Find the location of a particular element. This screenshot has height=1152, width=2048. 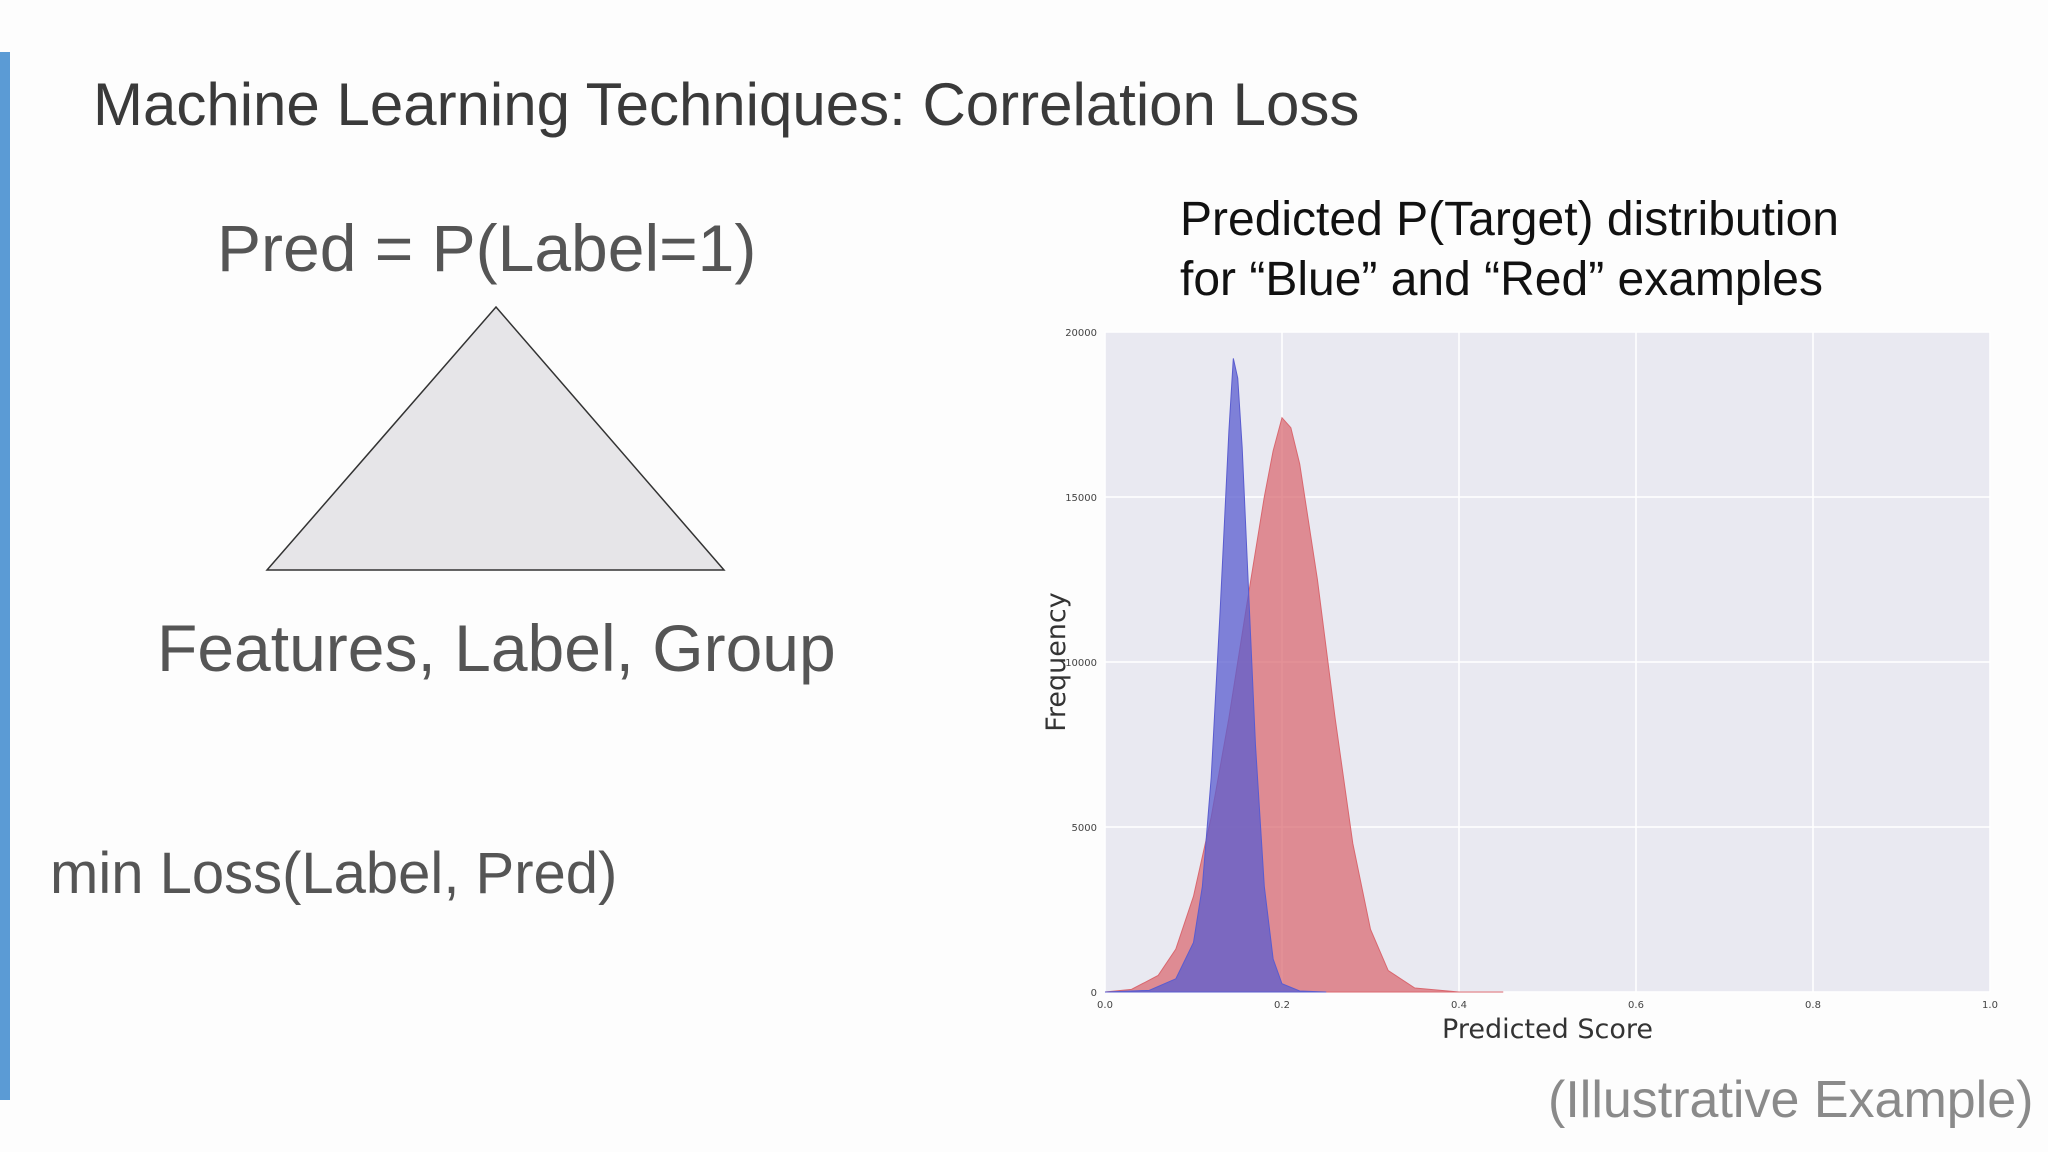

x-tick-label: 0.8 is located at coordinates (1813, 1005).